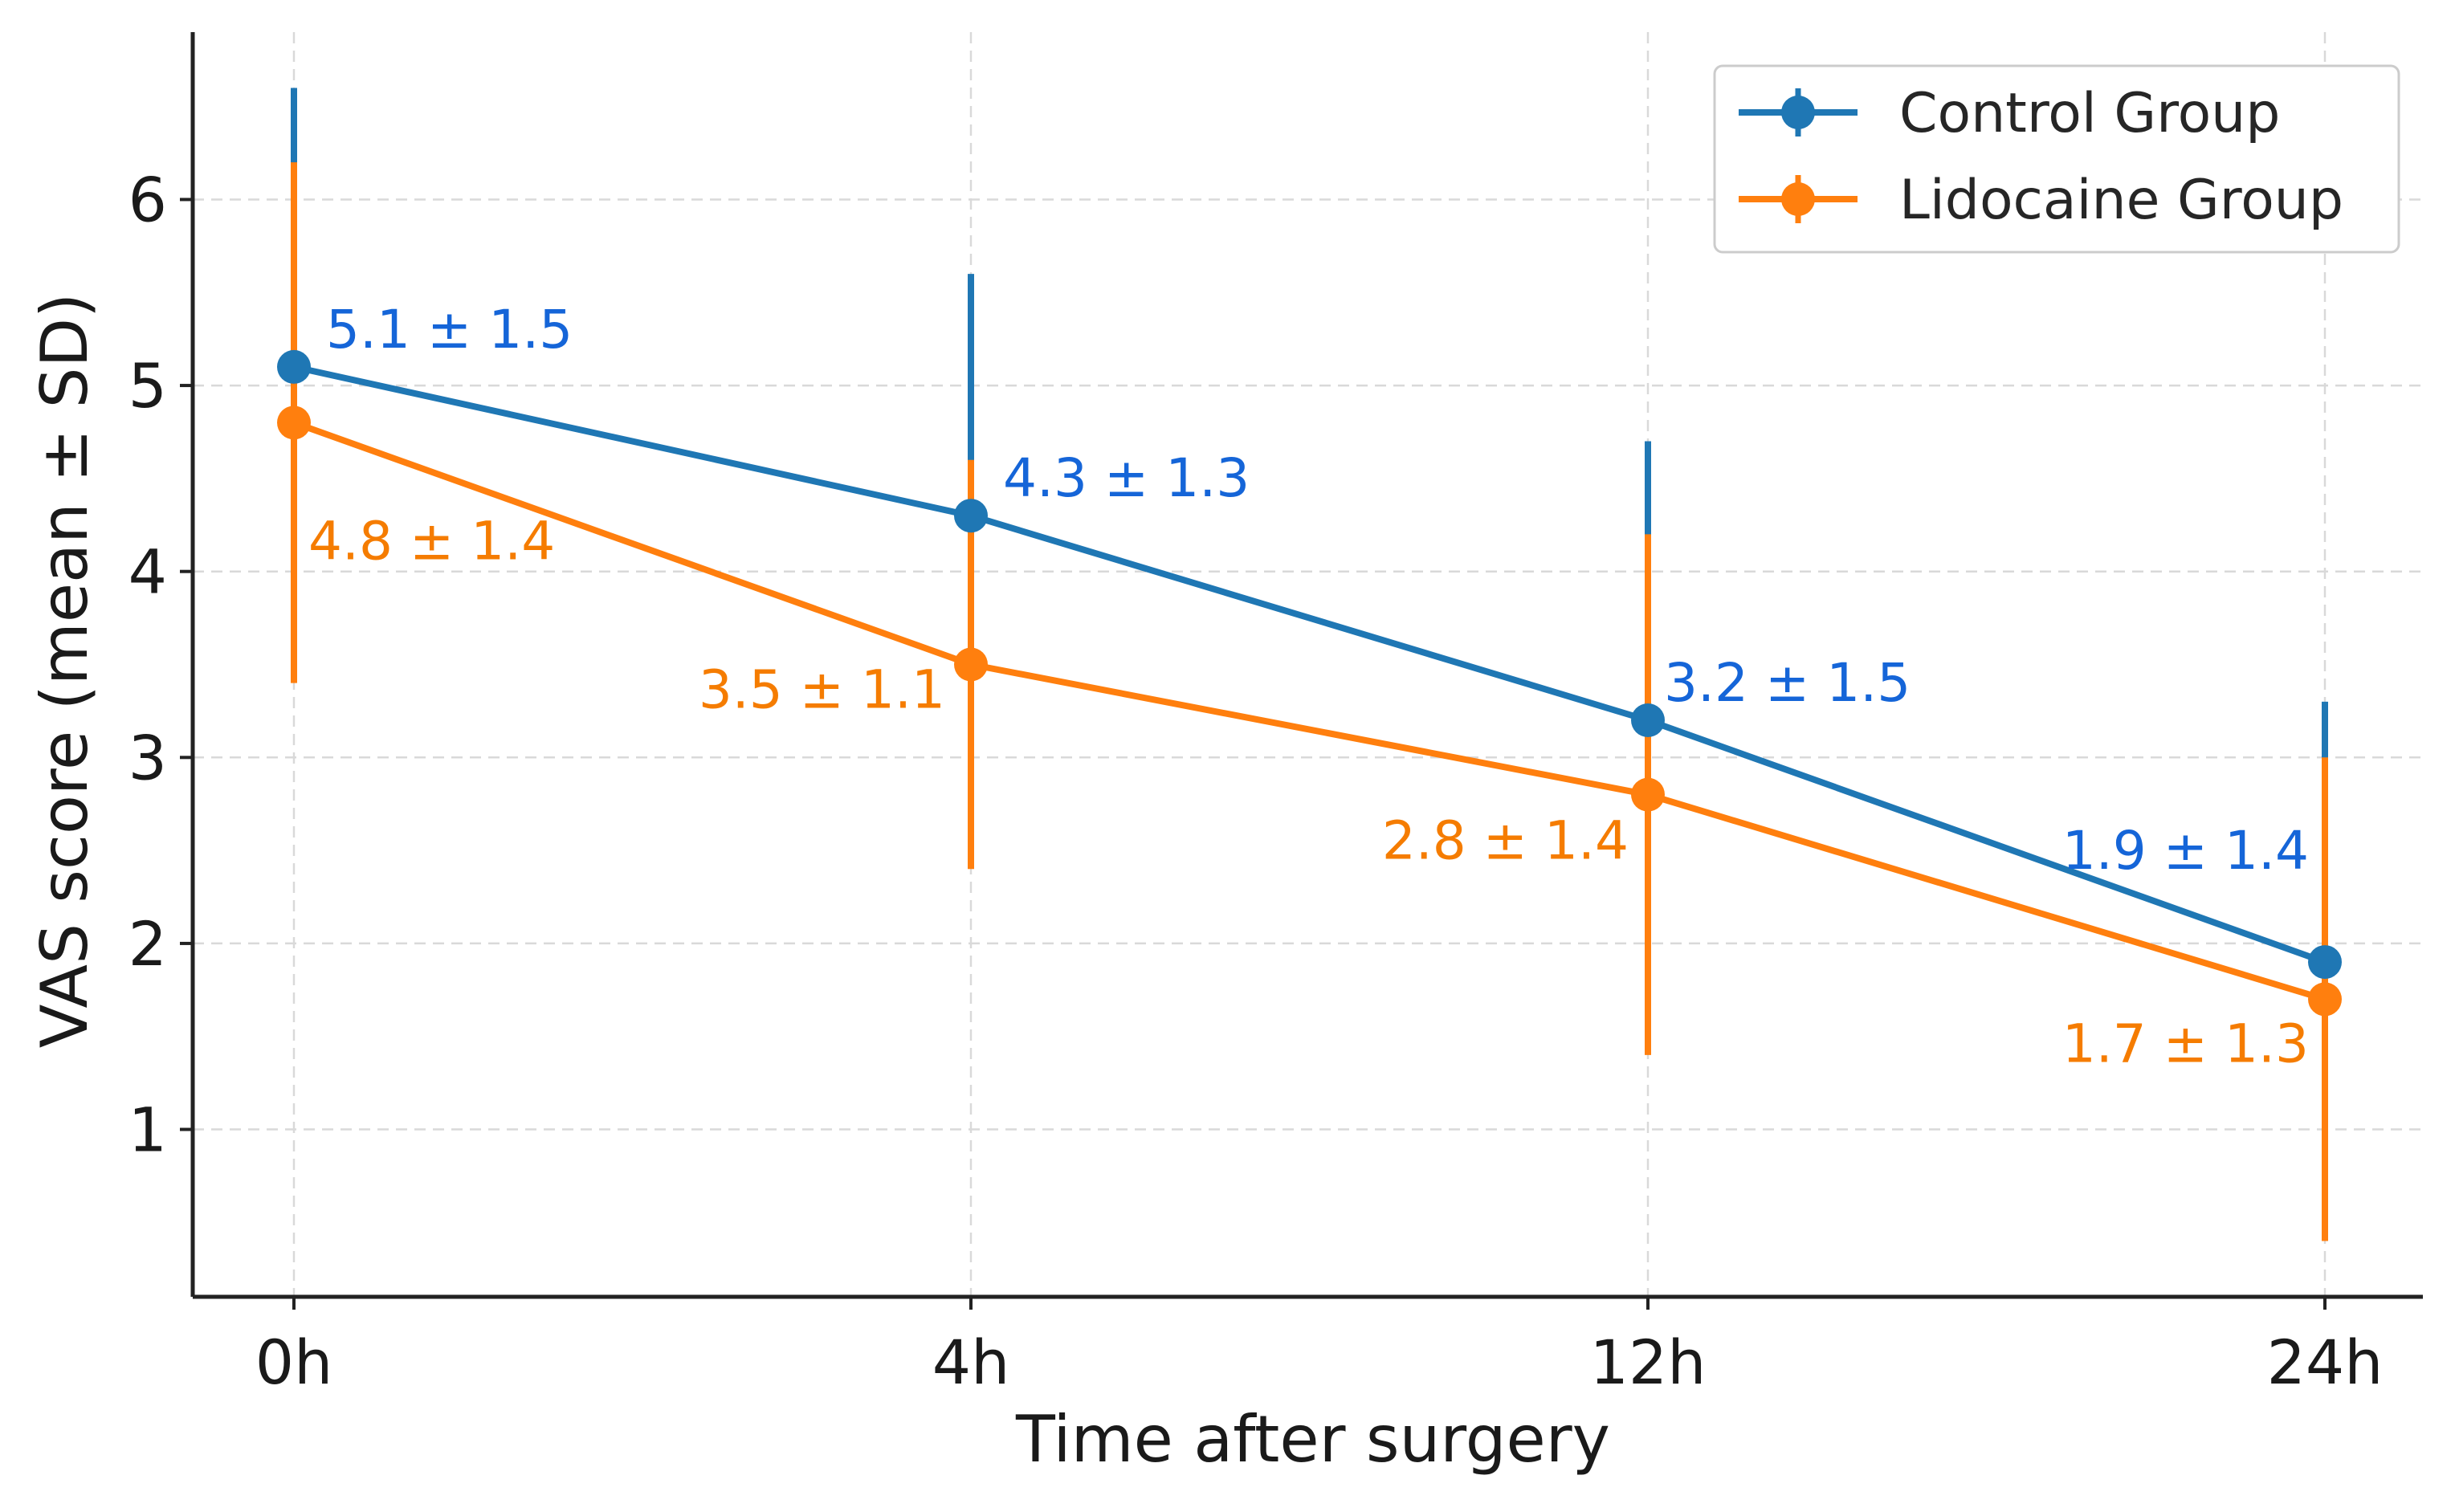  I want to click on data-label-control-12h: 3.2 ± 1.5, so click(1787, 683).